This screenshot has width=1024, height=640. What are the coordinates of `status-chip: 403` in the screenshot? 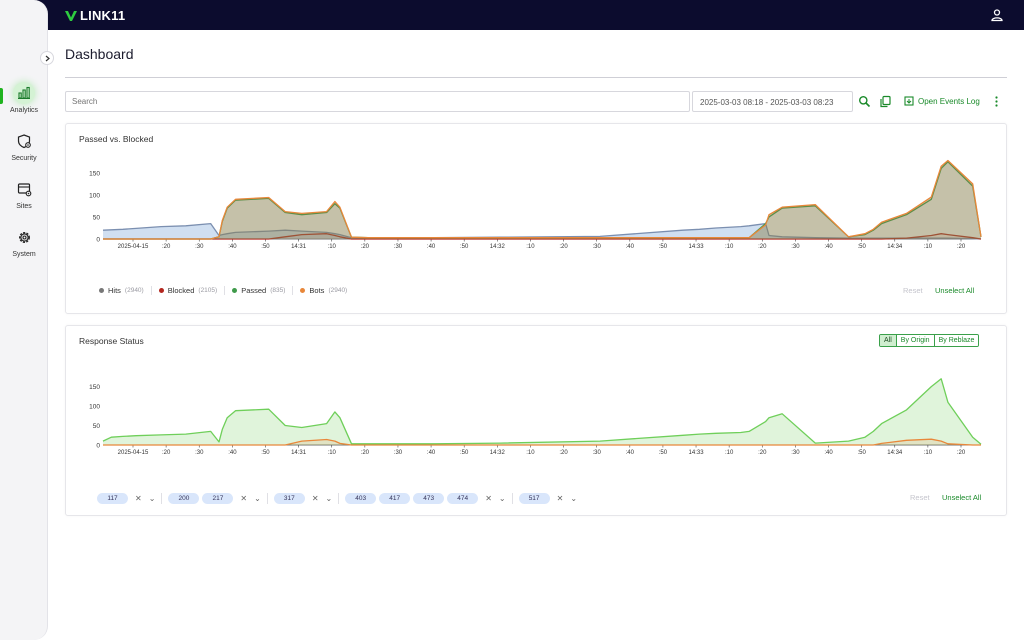 It's located at (361, 498).